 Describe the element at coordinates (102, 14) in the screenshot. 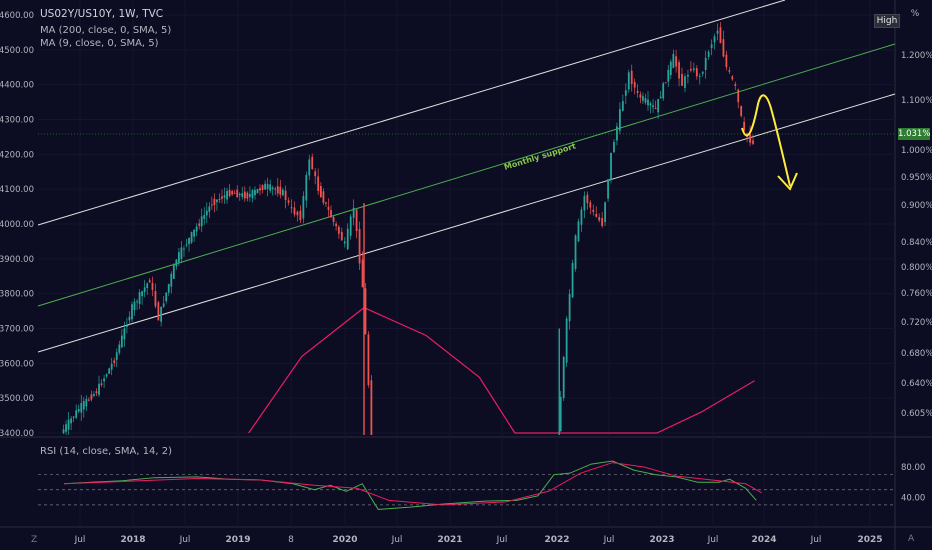

I see `chart-symbol-title: US02Y/US10Y, 1W, TVC` at that location.